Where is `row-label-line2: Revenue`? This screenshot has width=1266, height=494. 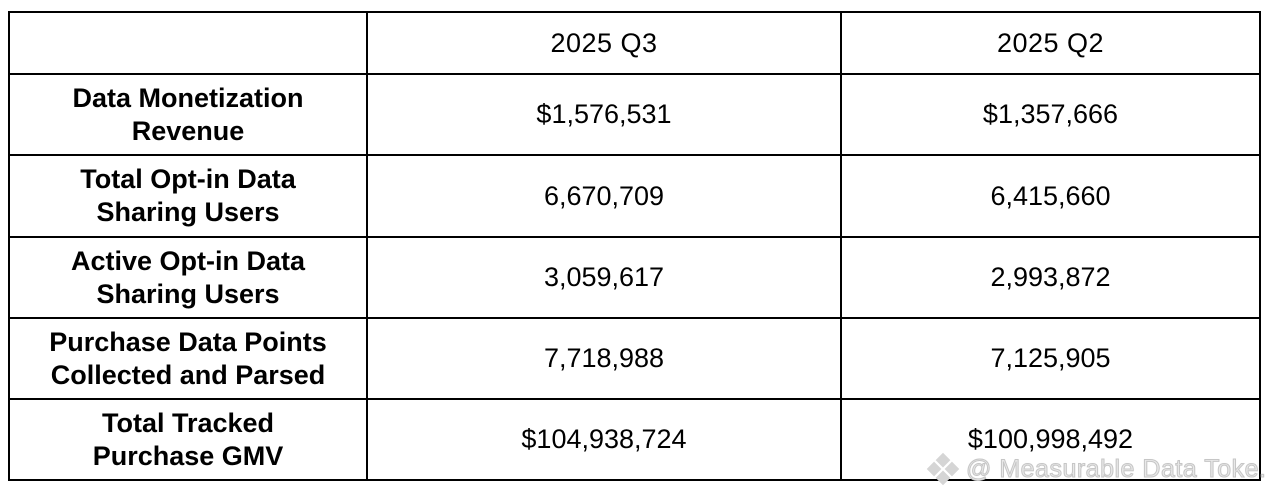 row-label-line2: Revenue is located at coordinates (188, 130).